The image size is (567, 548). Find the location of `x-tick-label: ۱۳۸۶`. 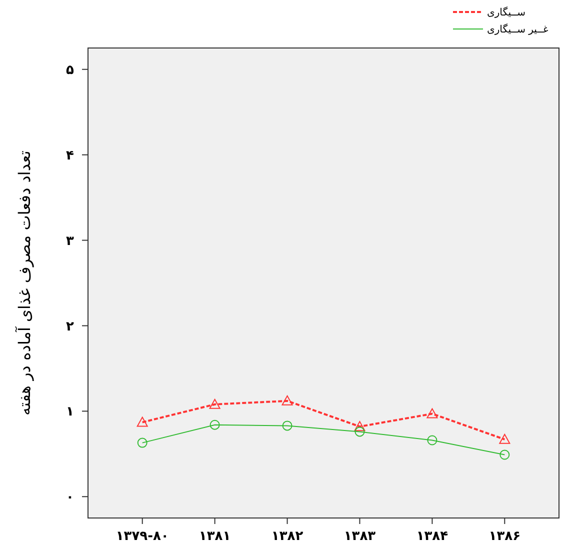

x-tick-label: ۱۳۸۶ is located at coordinates (504, 536).